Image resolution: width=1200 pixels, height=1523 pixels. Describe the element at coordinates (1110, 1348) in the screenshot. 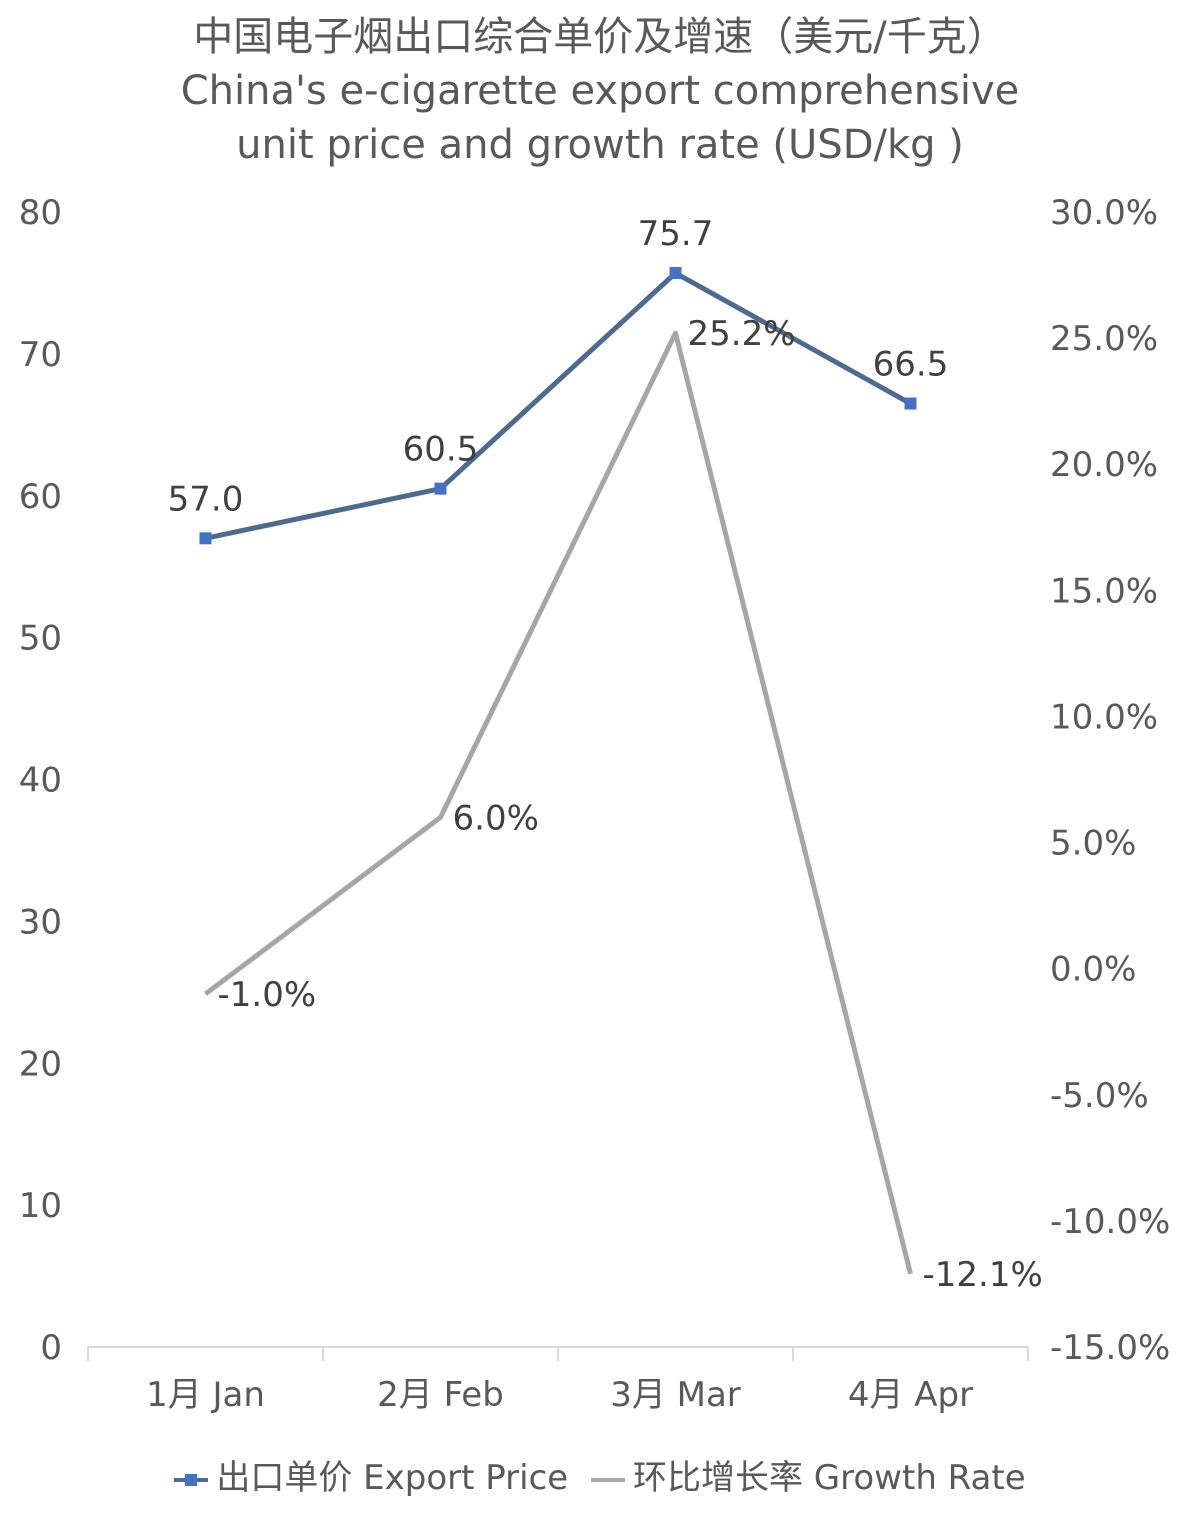

I see `y-right-tick-label: -15.0%` at that location.